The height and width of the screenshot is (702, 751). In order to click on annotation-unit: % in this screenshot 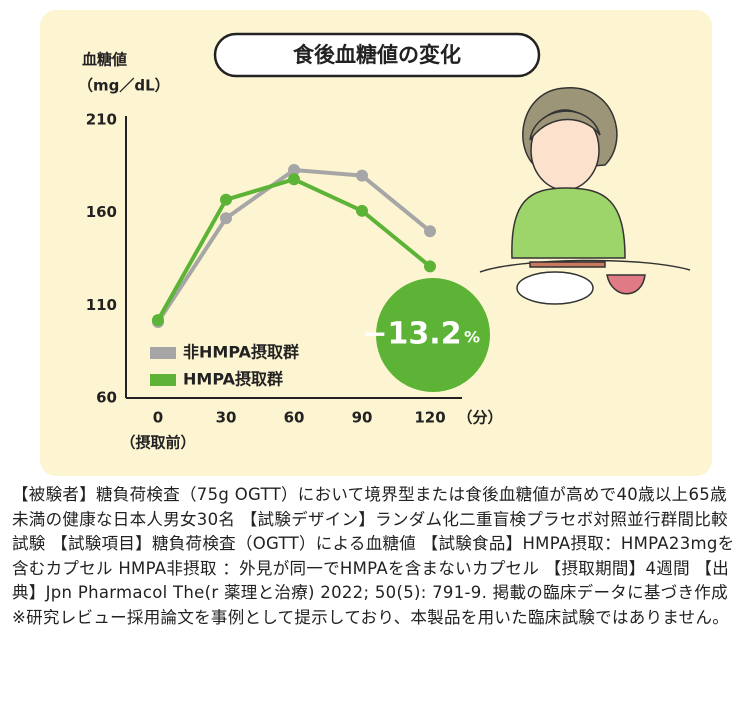, I will do `click(472, 337)`.